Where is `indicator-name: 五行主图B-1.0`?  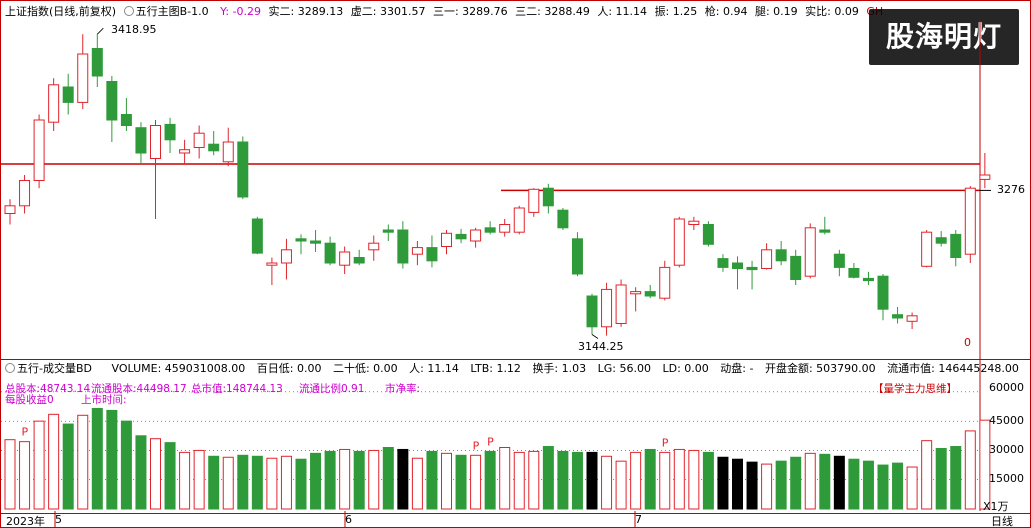 indicator-name: 五行主图B-1.0 is located at coordinates (172, 11).